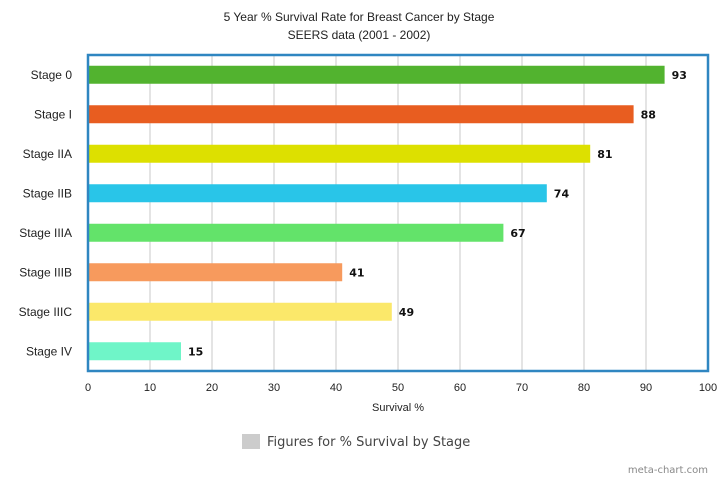 This screenshot has width=720, height=480. Describe the element at coordinates (646, 388) in the screenshot. I see `x-tick-label: 90` at that location.